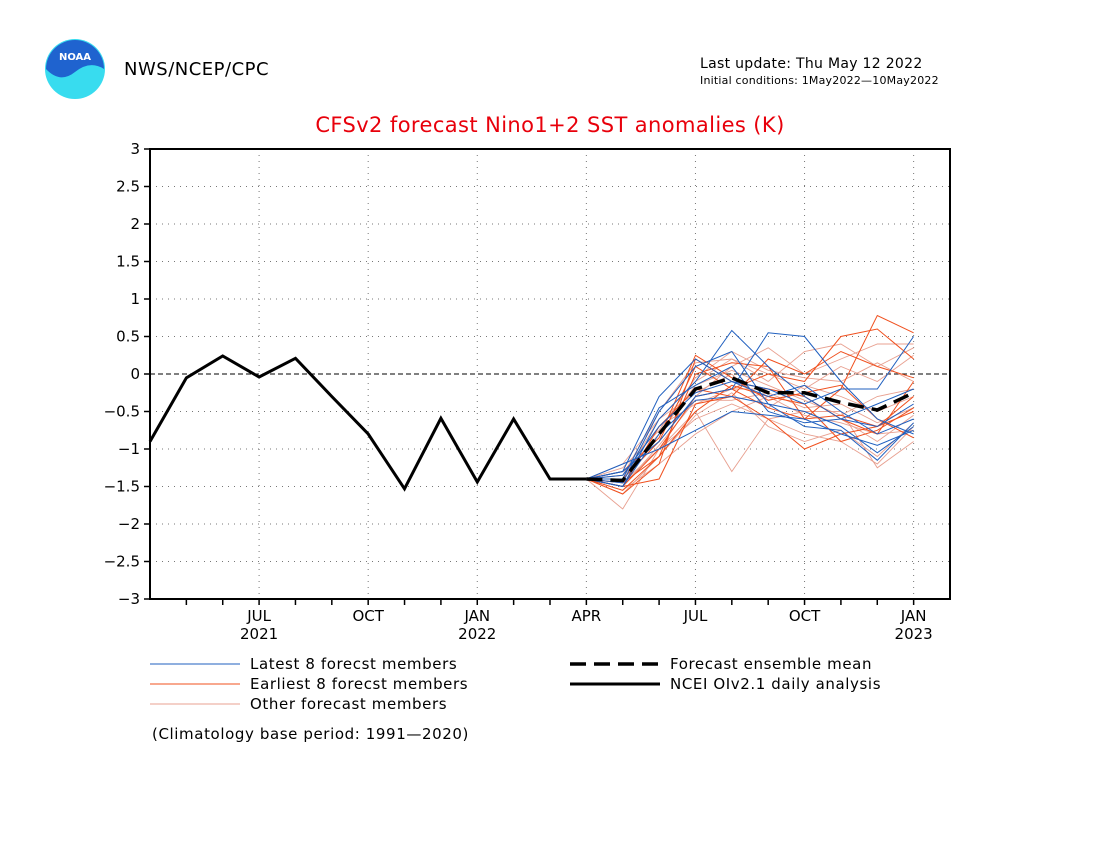 This screenshot has height=850, width=1100. I want to click on chart-title: CFSv2 forecast Nino1+2 SST anomalies (K), so click(550, 125).